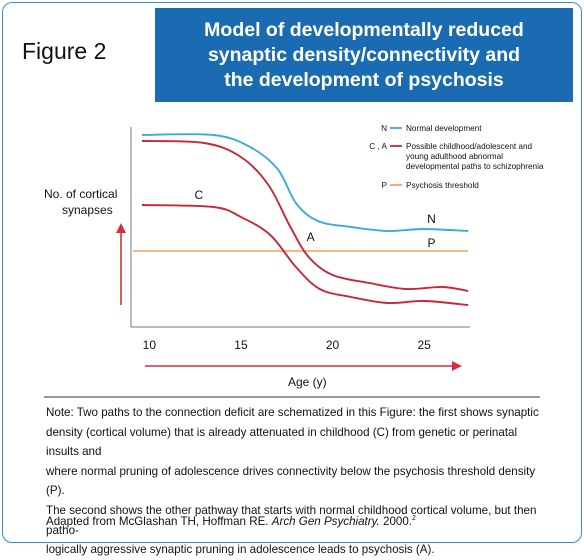 This screenshot has height=560, width=584. Describe the element at coordinates (385, 185) in the screenshot. I see `legend-key: P` at that location.